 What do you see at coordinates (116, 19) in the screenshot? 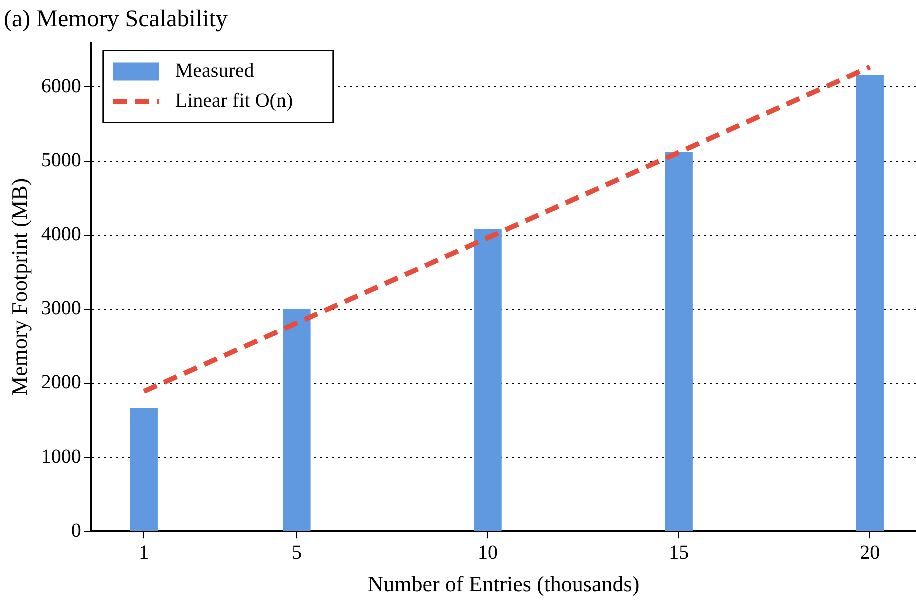
I see `chart-title: (a) Memory Scalability` at bounding box center [116, 19].